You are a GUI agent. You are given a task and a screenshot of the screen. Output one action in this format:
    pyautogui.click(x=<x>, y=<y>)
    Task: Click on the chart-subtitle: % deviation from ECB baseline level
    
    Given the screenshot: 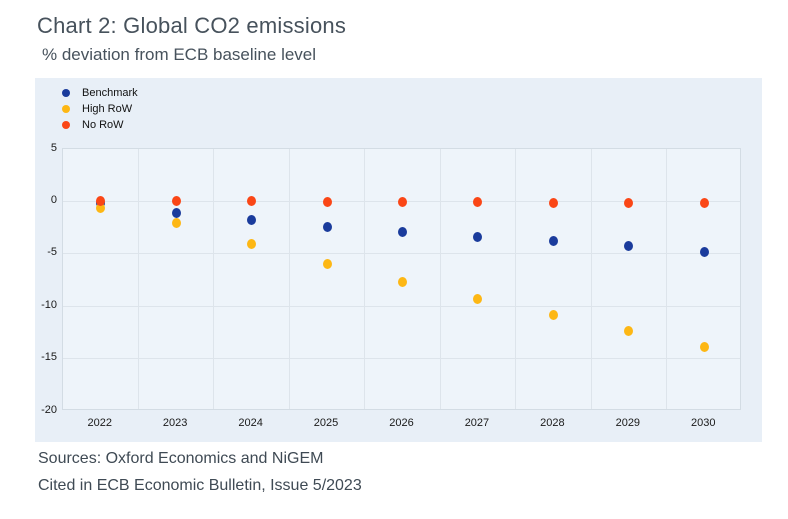 What is the action you would take?
    pyautogui.click(x=179, y=54)
    